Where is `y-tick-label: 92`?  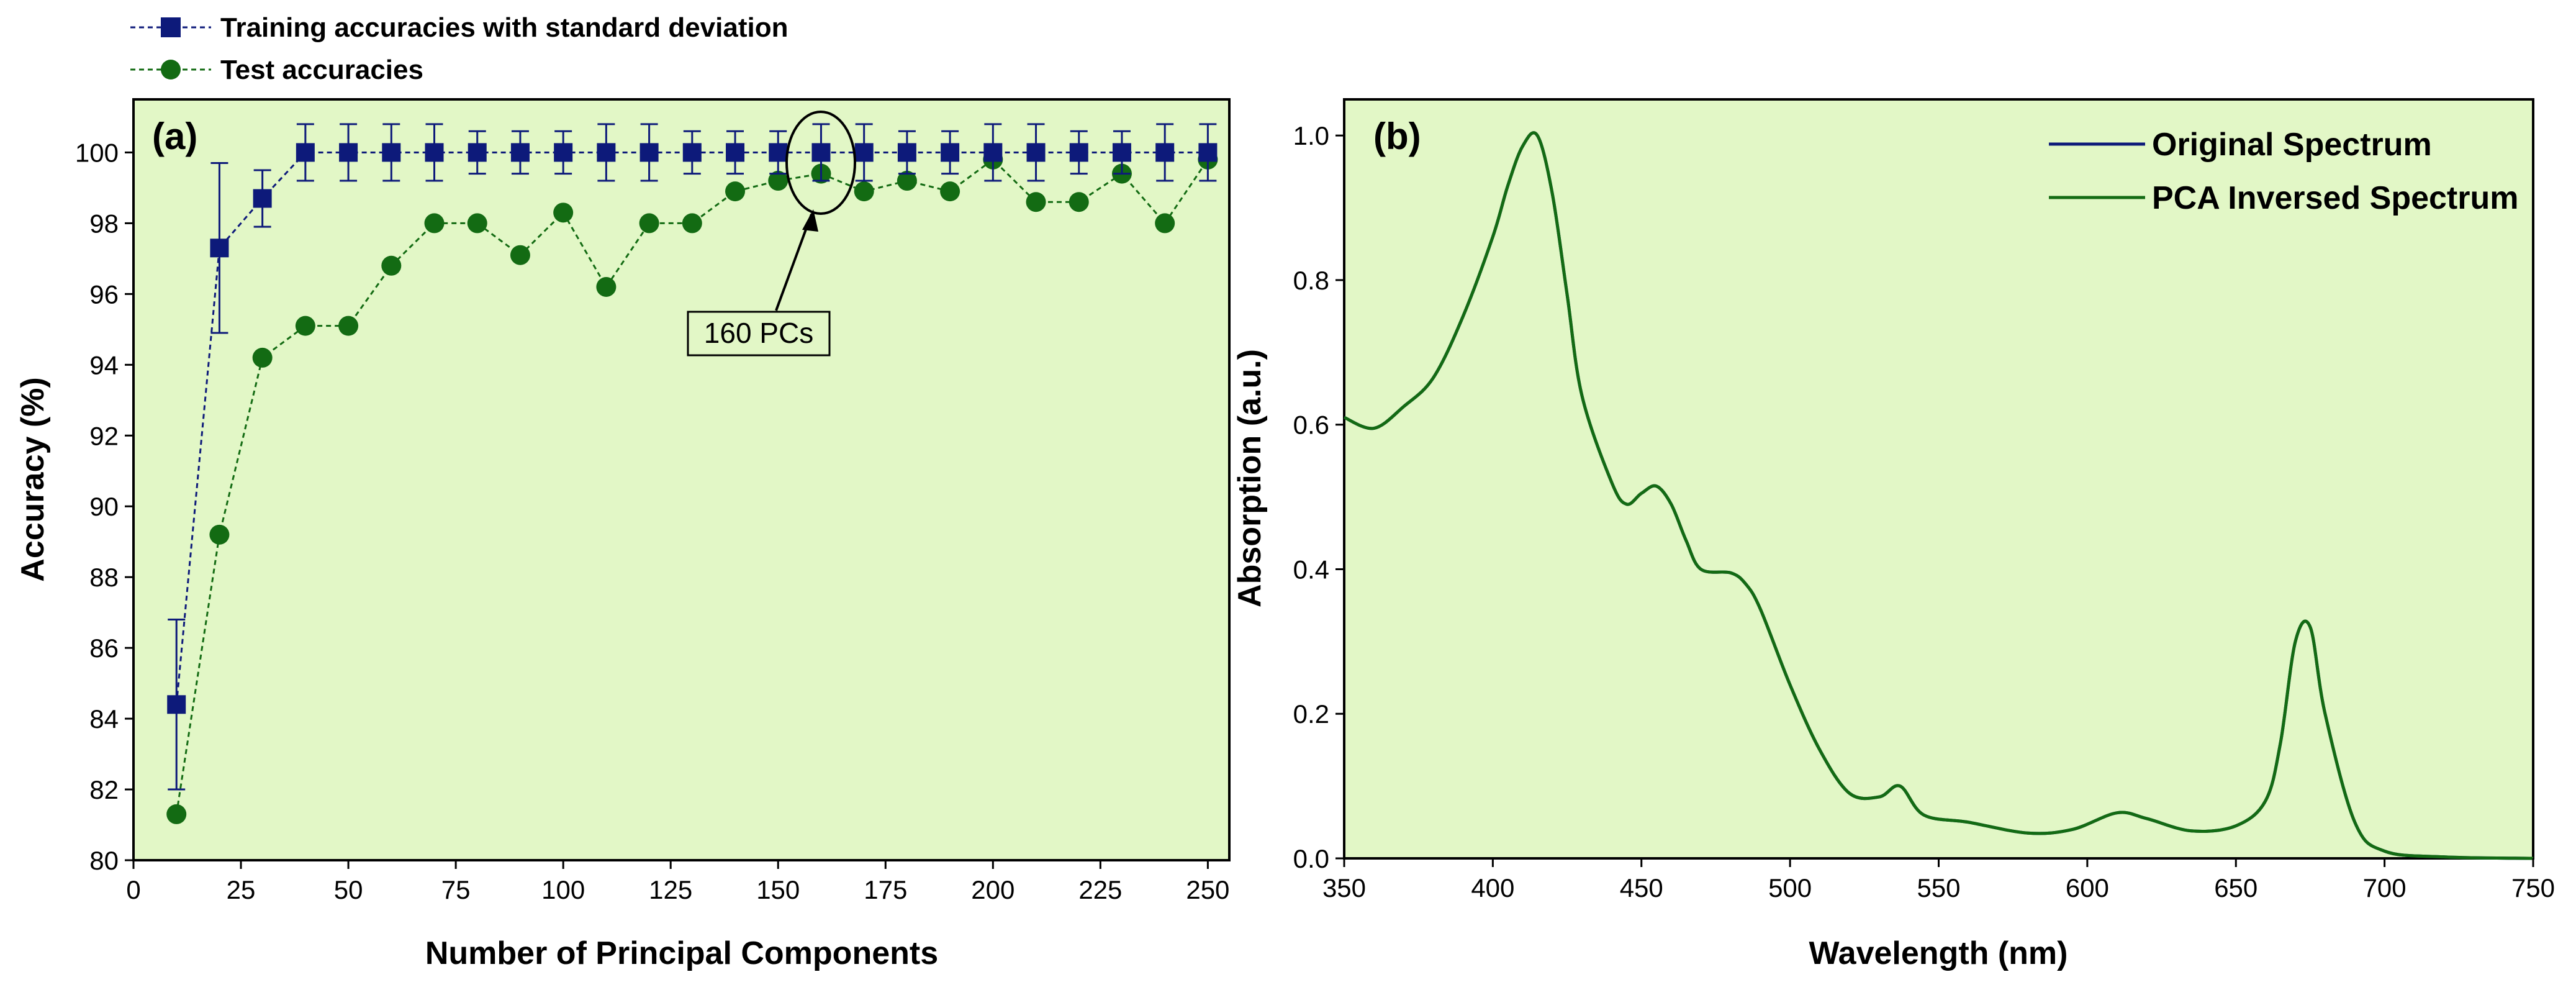
y-tick-label: 92 is located at coordinates (104, 435).